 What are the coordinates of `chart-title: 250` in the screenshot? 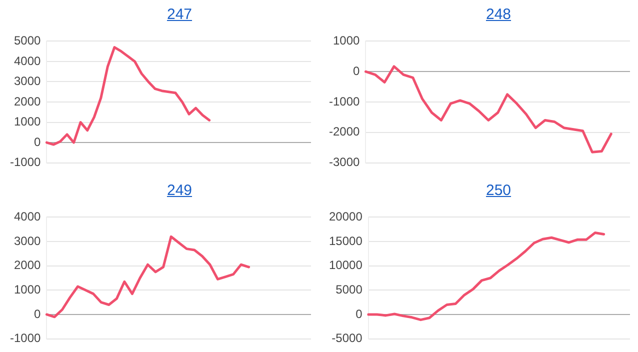 It's located at (498, 190).